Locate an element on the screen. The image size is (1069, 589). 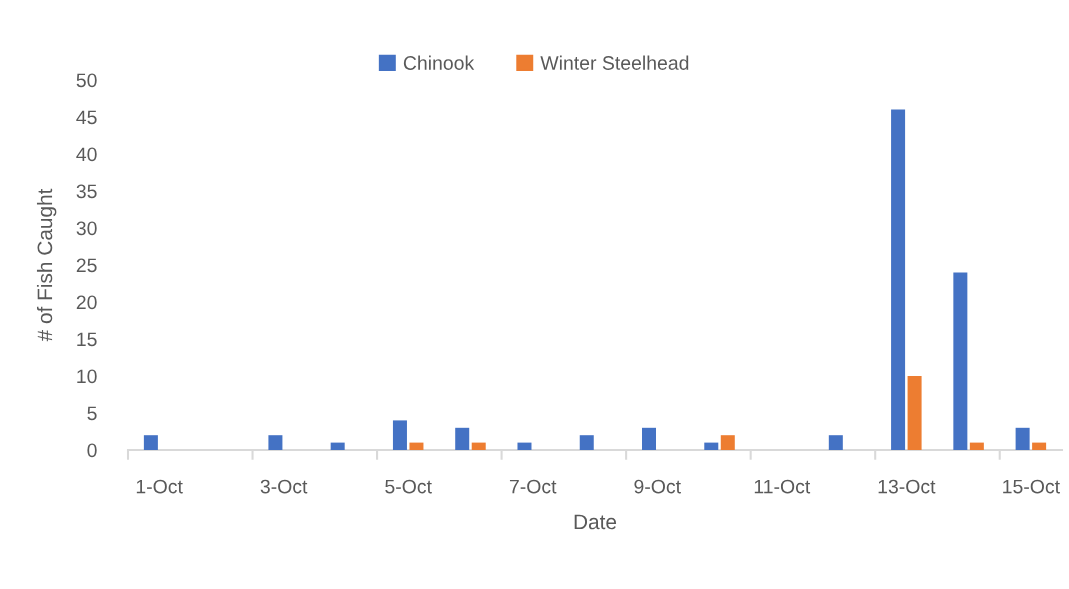
y-tick-label: 20 is located at coordinates (86, 302).